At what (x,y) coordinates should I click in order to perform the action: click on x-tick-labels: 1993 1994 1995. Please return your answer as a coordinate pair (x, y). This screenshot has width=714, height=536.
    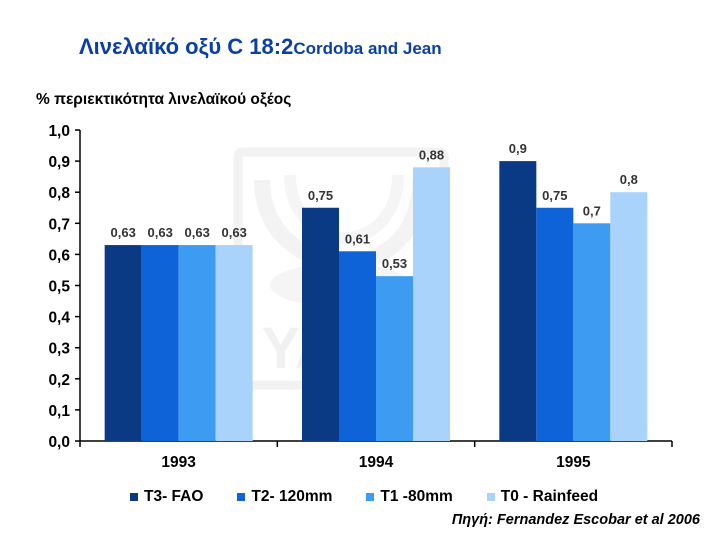
    Looking at the image, I should click on (376, 462).